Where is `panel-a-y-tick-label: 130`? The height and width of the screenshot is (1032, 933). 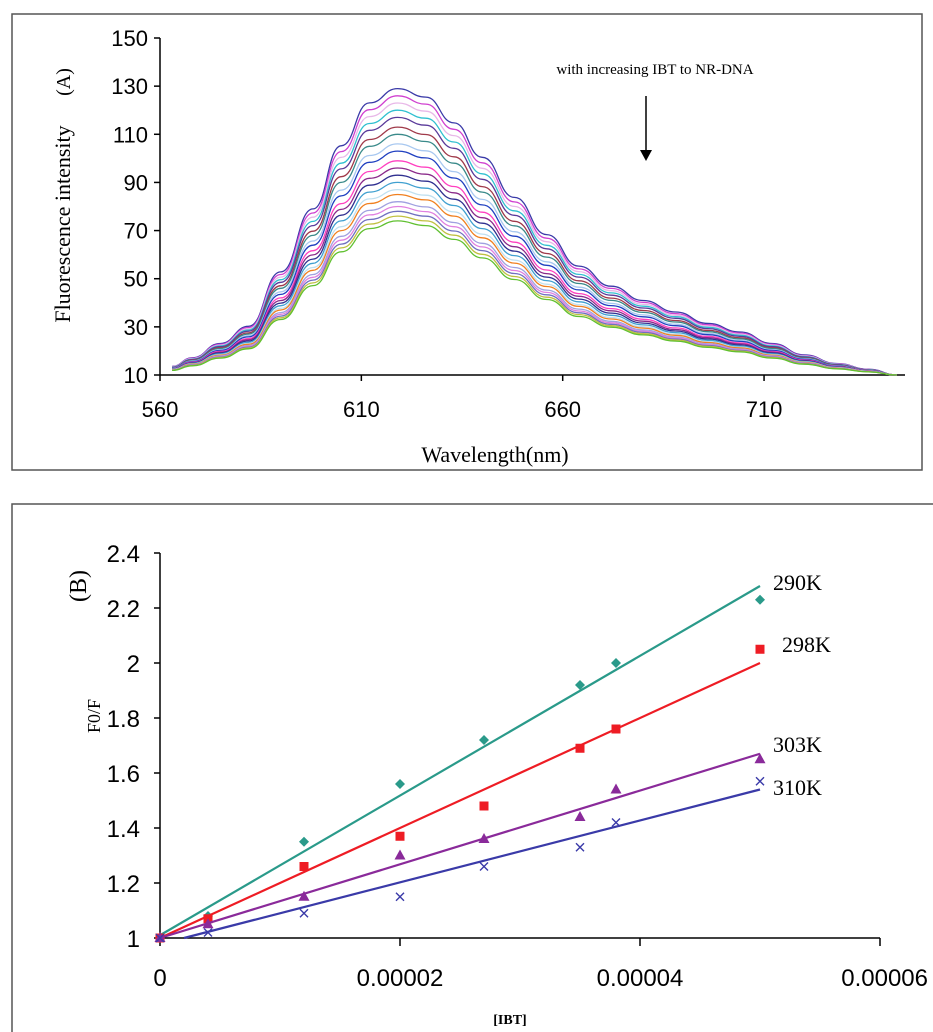 panel-a-y-tick-label: 130 is located at coordinates (129, 86).